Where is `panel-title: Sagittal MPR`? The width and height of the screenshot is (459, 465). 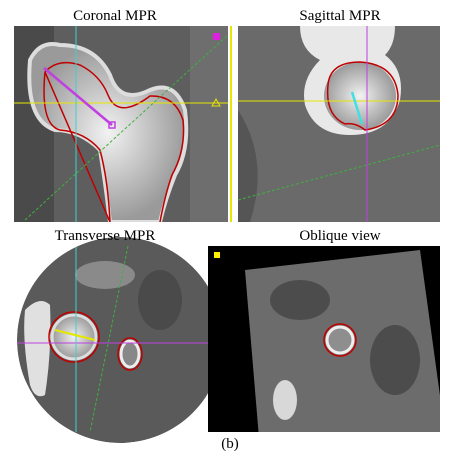 panel-title: Sagittal MPR is located at coordinates (339, 16).